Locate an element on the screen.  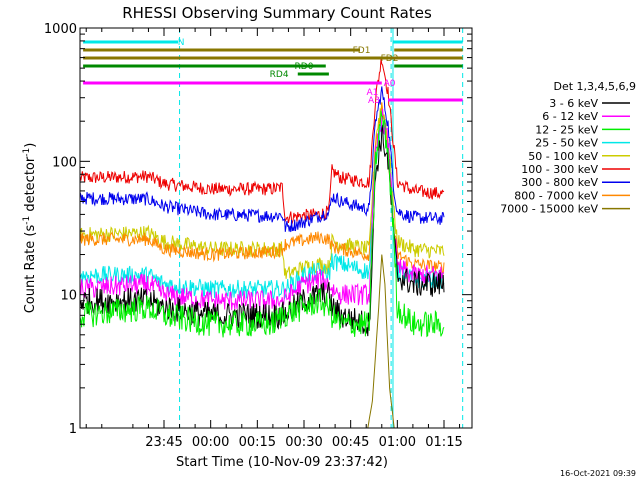
legend-header: Det 1,3,4,5,6,9 is located at coordinates (594, 86).